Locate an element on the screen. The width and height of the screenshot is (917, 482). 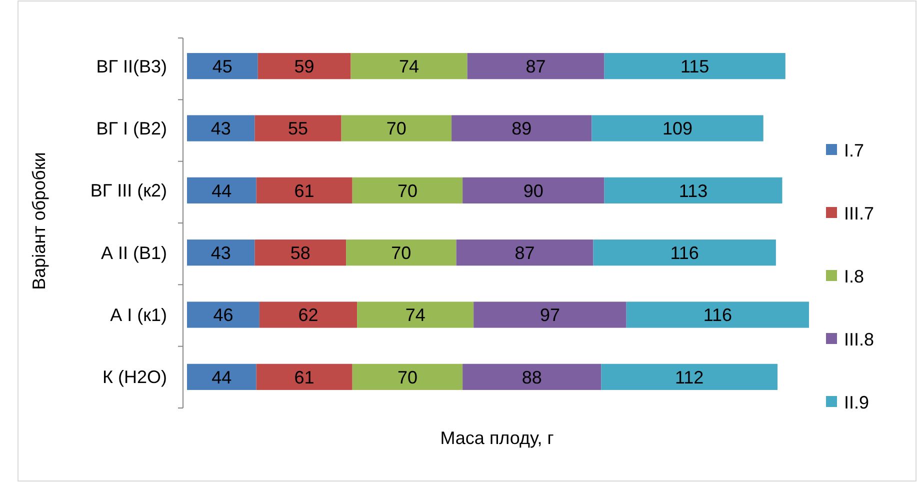
data-label: 62 is located at coordinates (308, 315).